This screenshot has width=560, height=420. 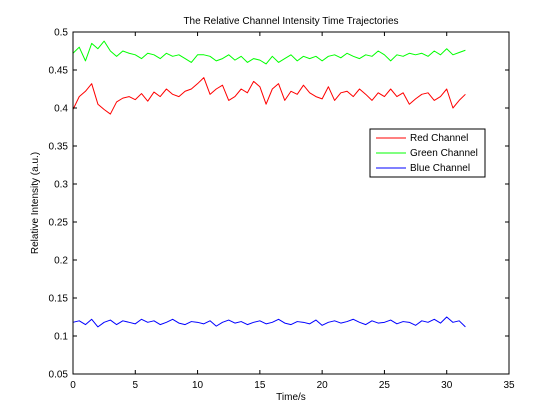 I want to click on x-tick-label: 0, so click(x=73, y=385).